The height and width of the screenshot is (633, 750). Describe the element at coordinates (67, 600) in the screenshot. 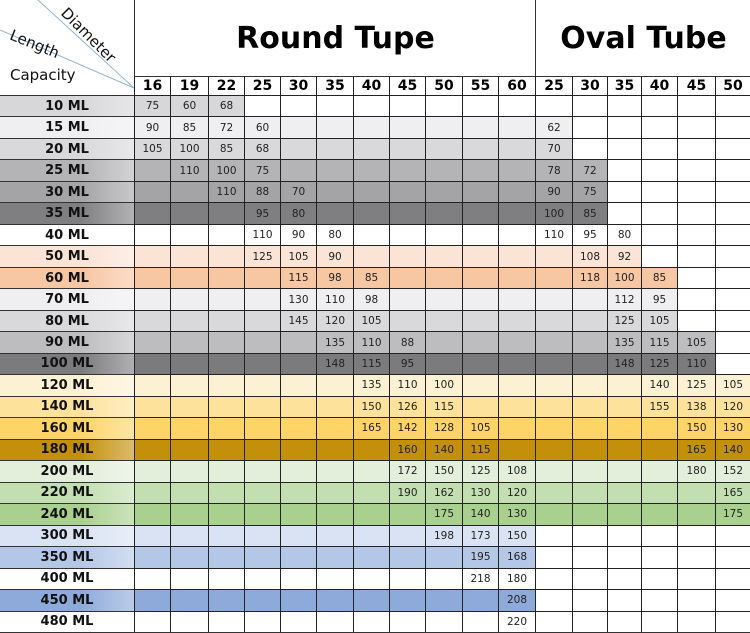

I see `capacity-cell: 450 ML` at that location.